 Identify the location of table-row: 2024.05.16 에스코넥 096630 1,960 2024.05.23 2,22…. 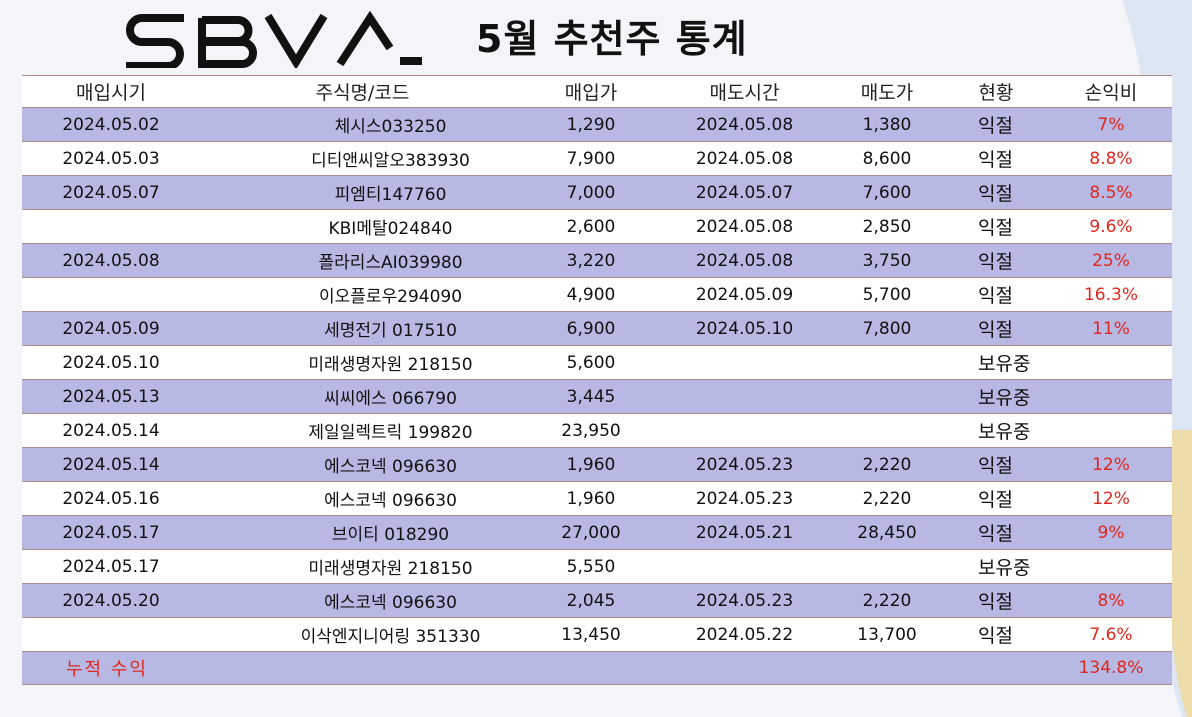
(597, 498).